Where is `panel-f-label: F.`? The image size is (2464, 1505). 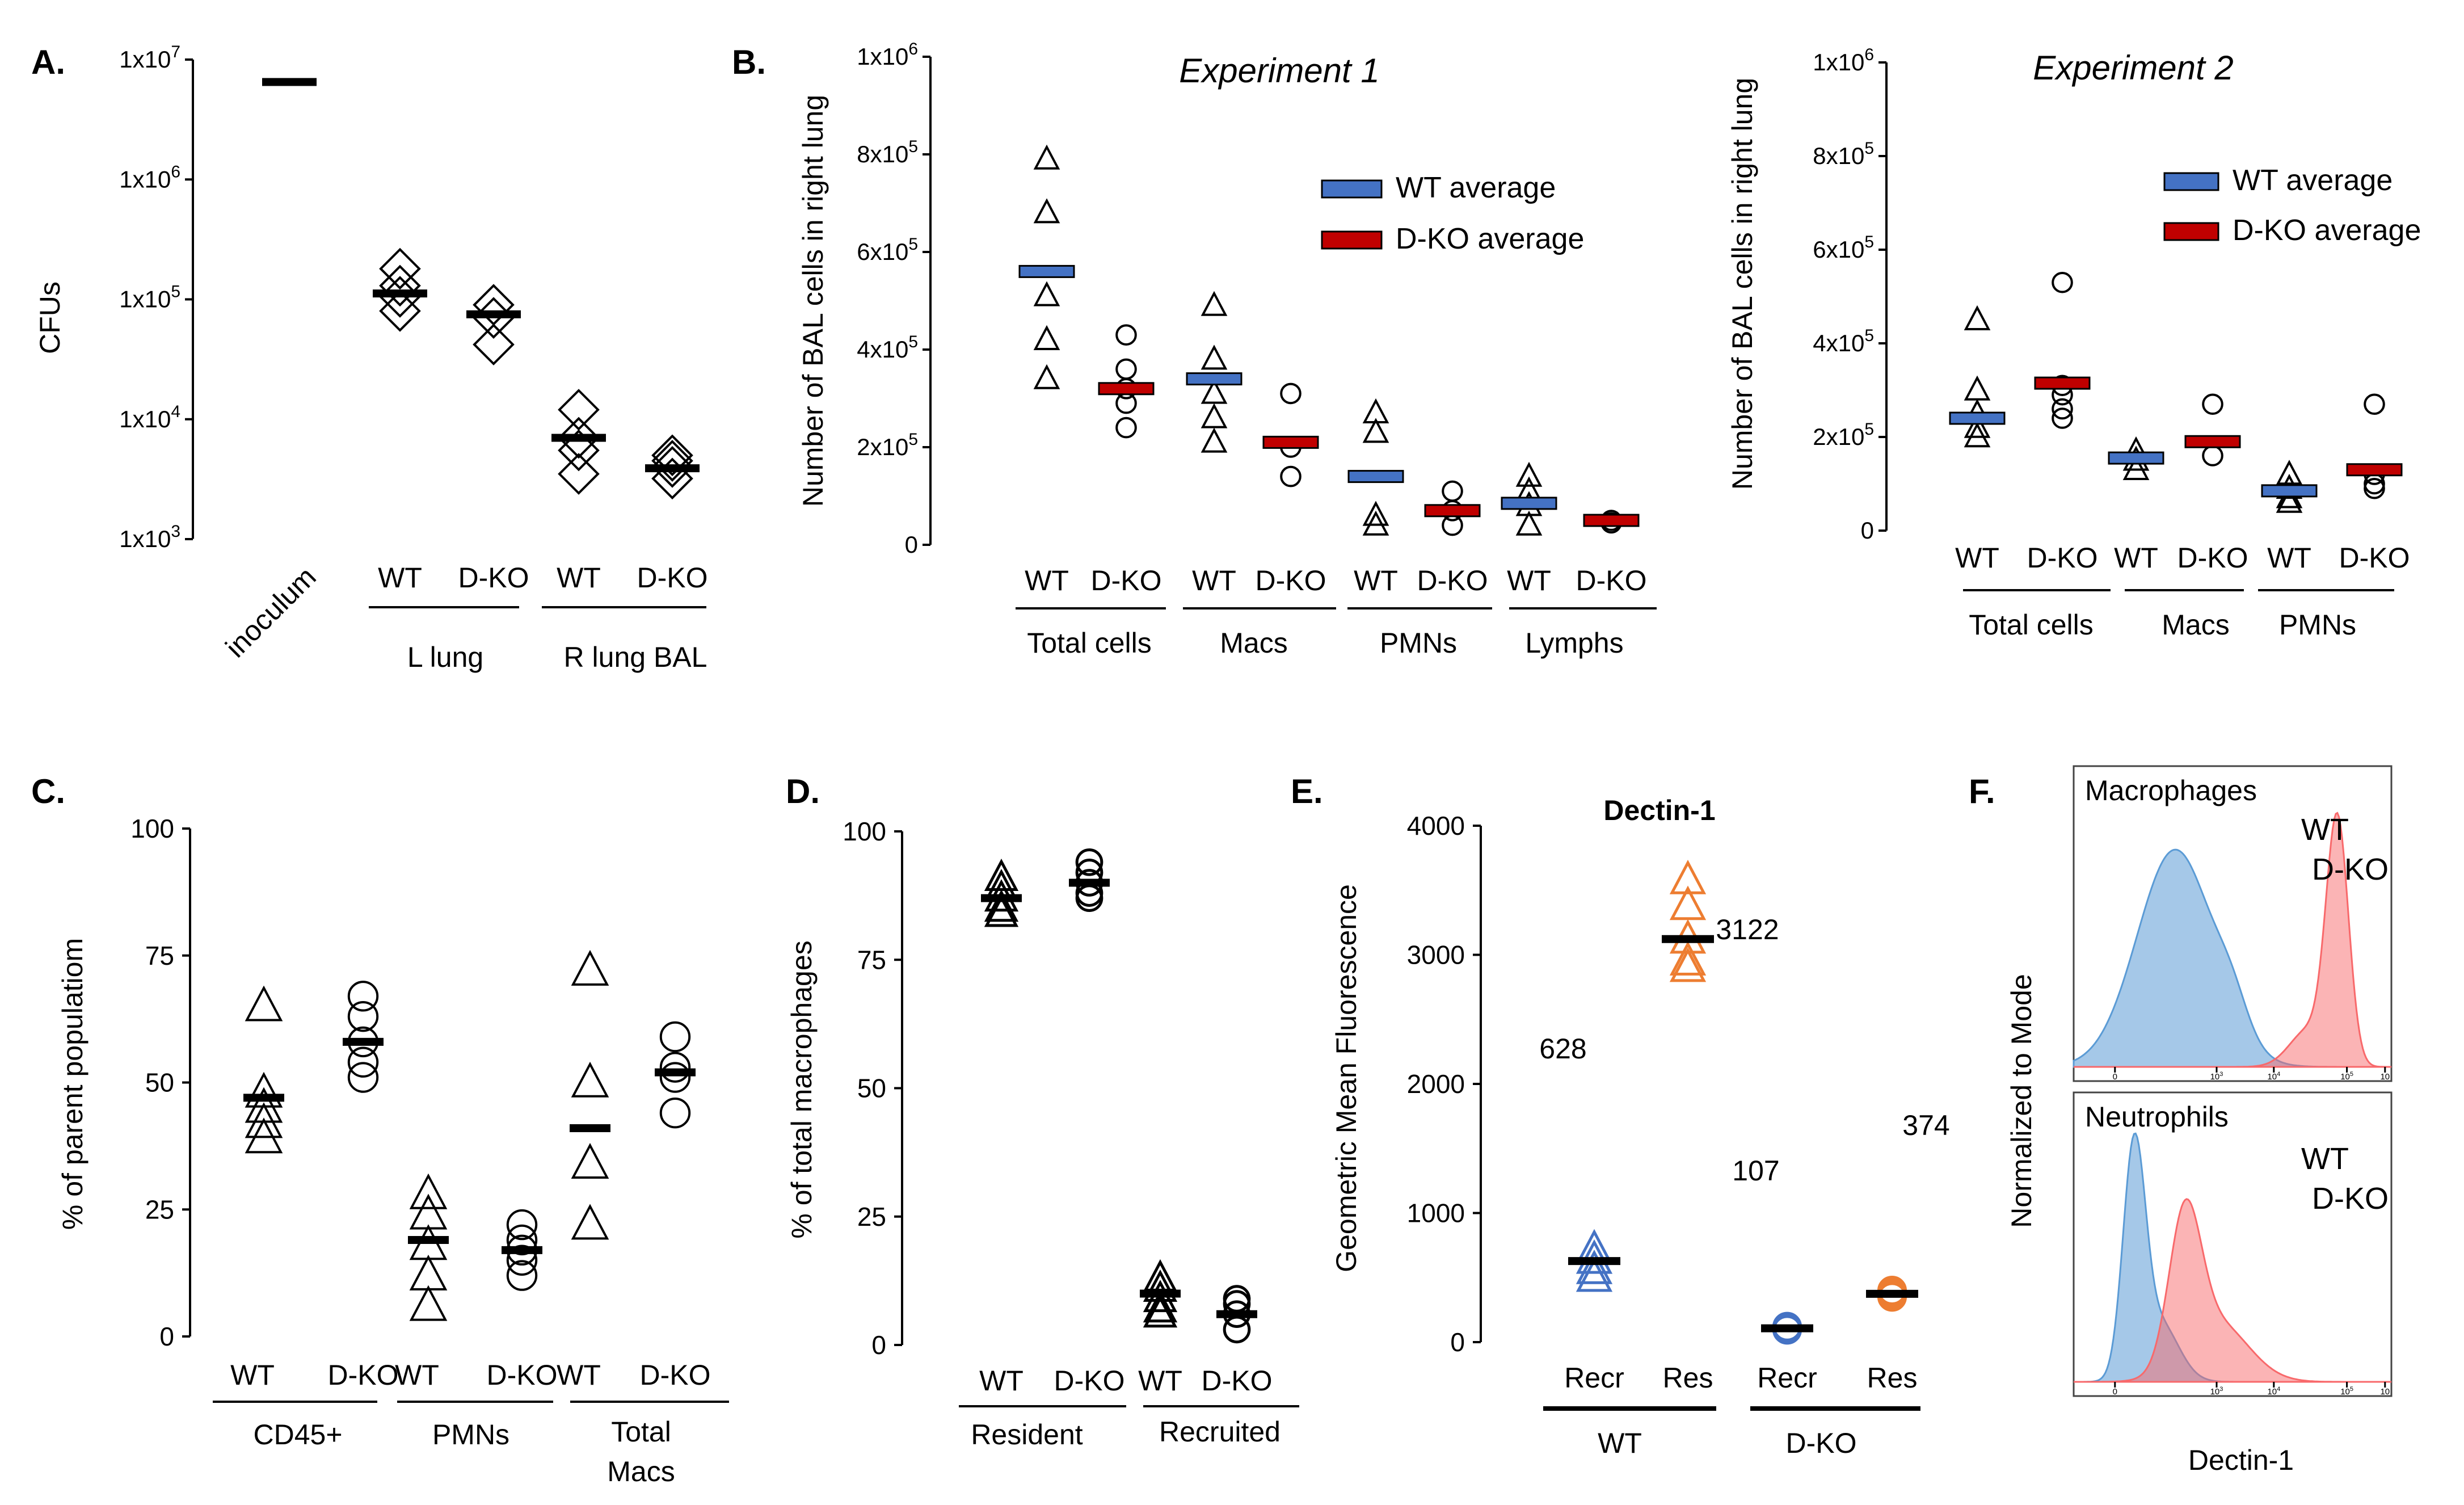
panel-f-label: F. is located at coordinates (1982, 791).